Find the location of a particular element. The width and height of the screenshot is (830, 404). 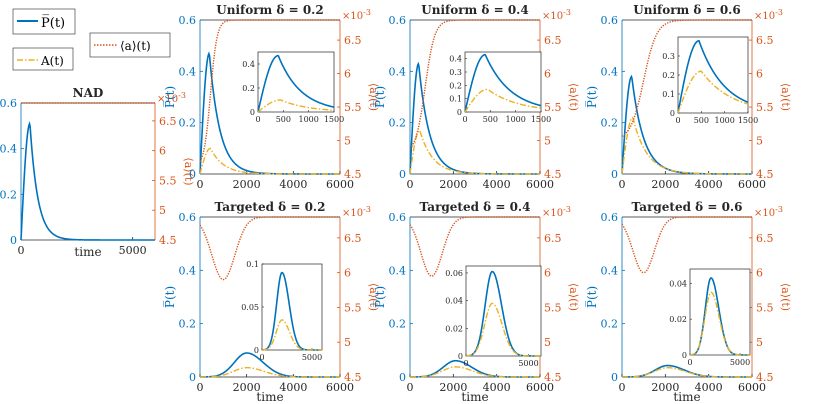

t06-ytick-label-0: 0 is located at coordinates (614, 377).